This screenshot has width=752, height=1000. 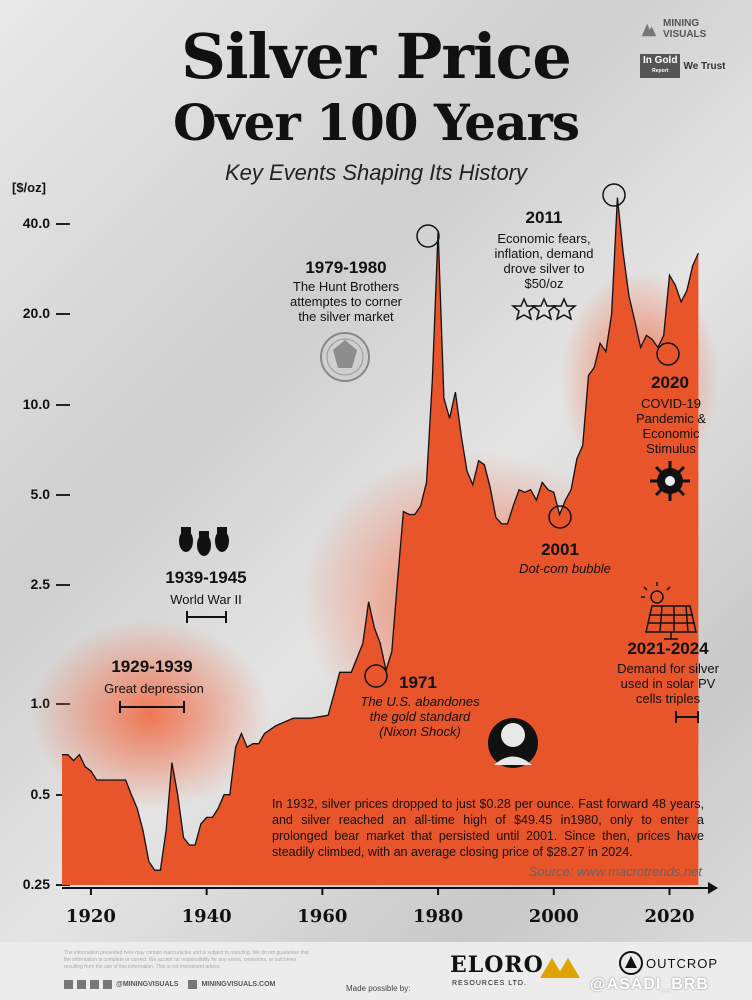 What do you see at coordinates (682, 963) in the screenshot?
I see `outcrop-logo: OUTCROP` at bounding box center [682, 963].